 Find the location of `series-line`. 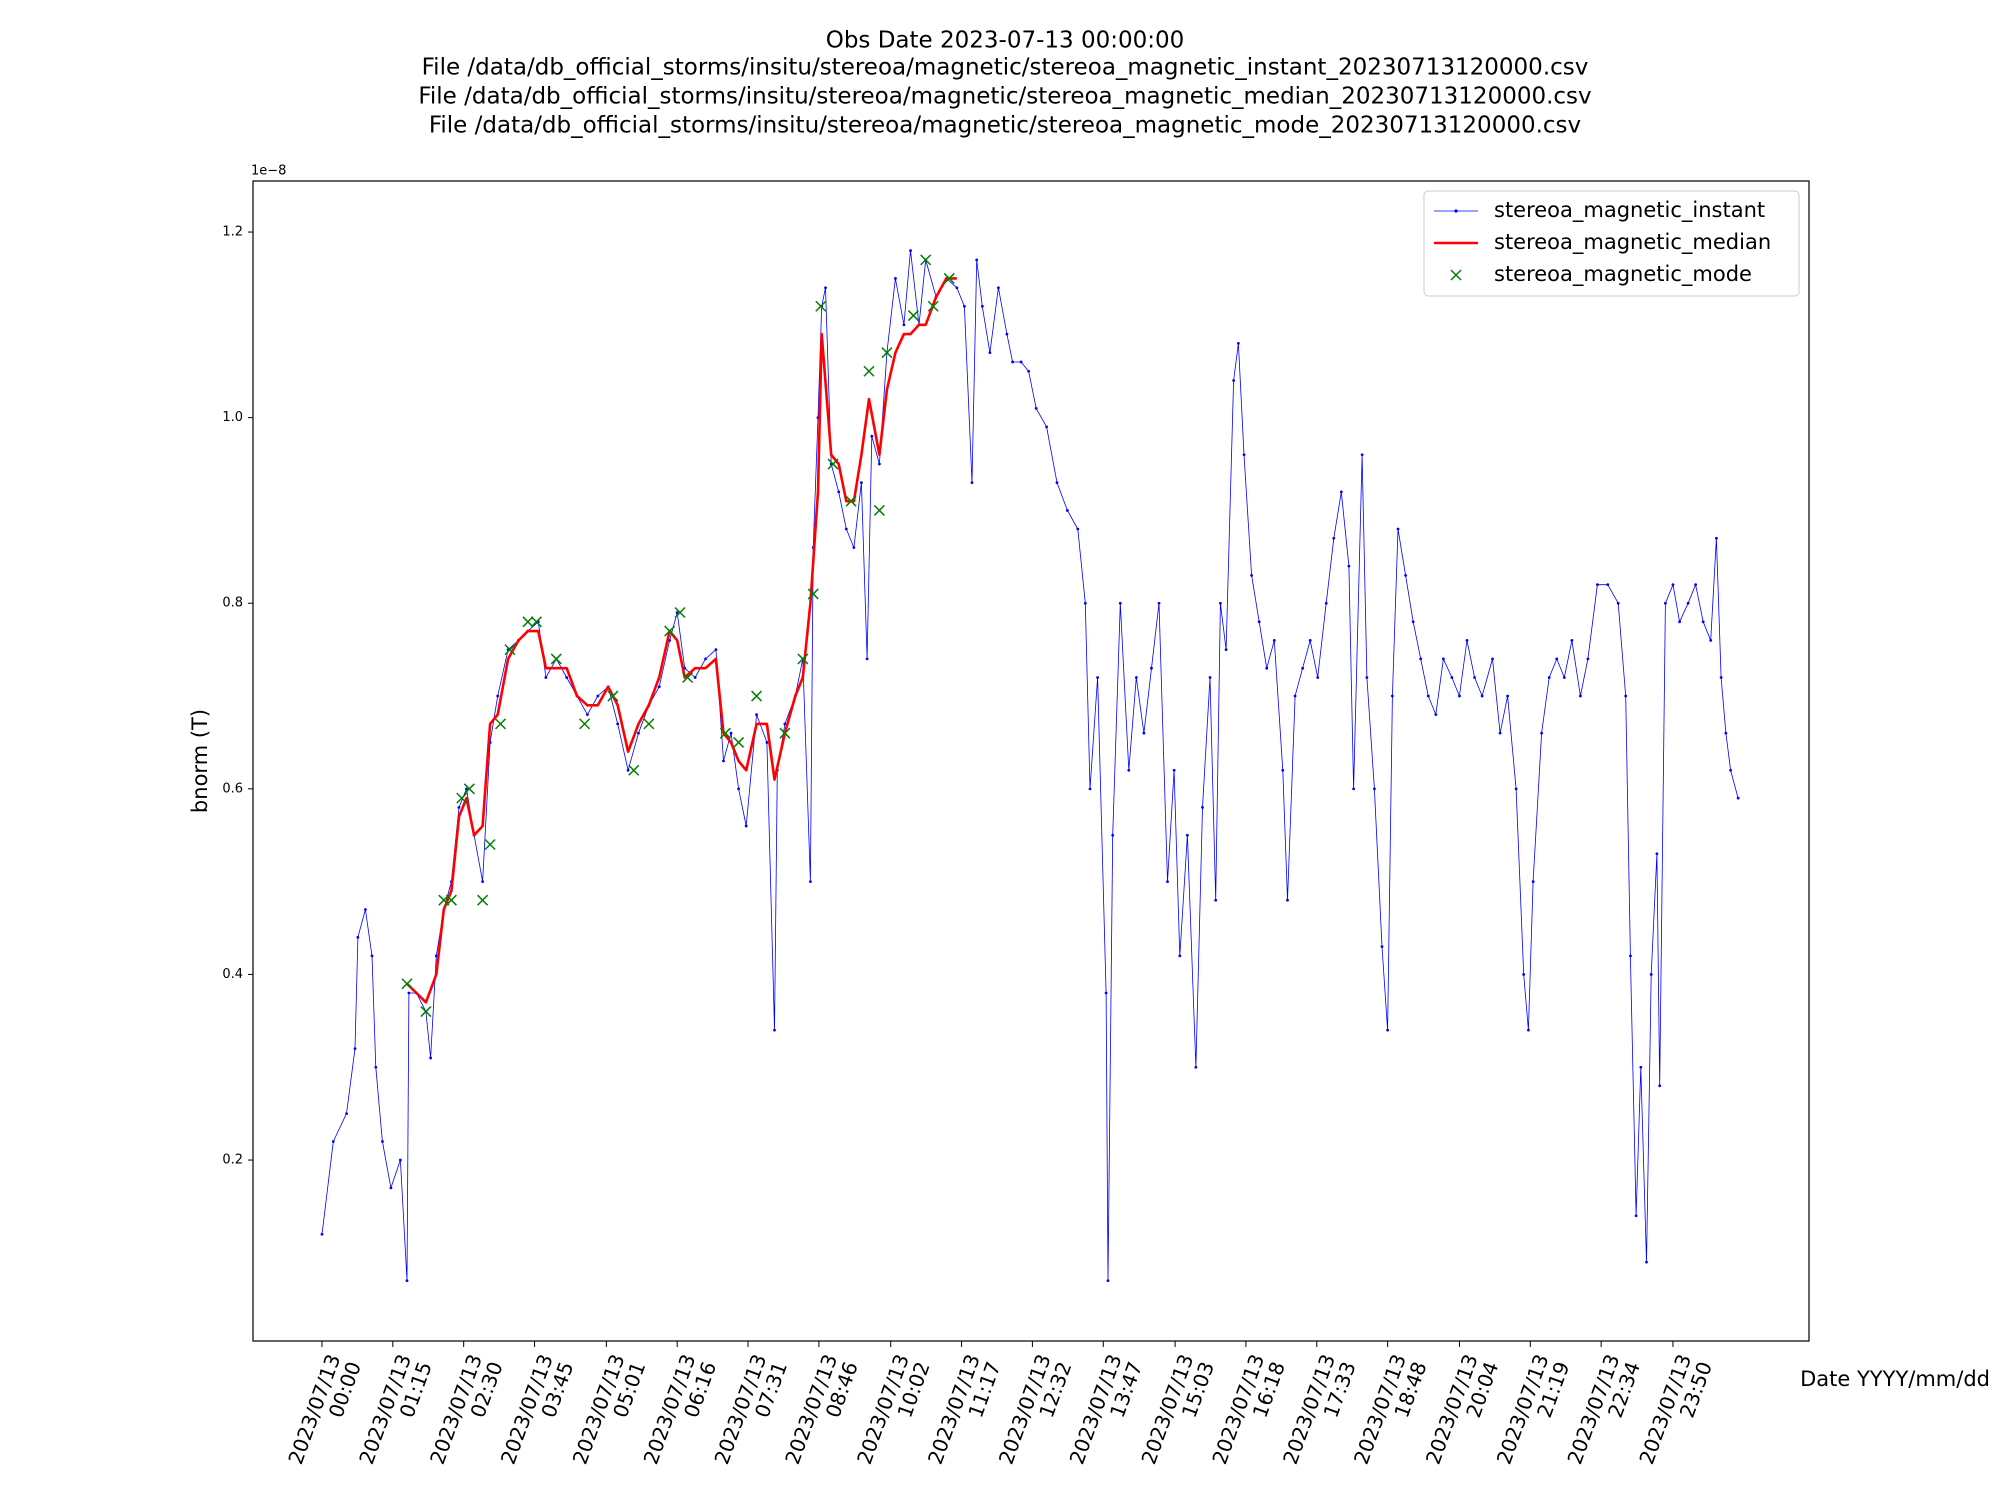

series-line is located at coordinates (681, 640).